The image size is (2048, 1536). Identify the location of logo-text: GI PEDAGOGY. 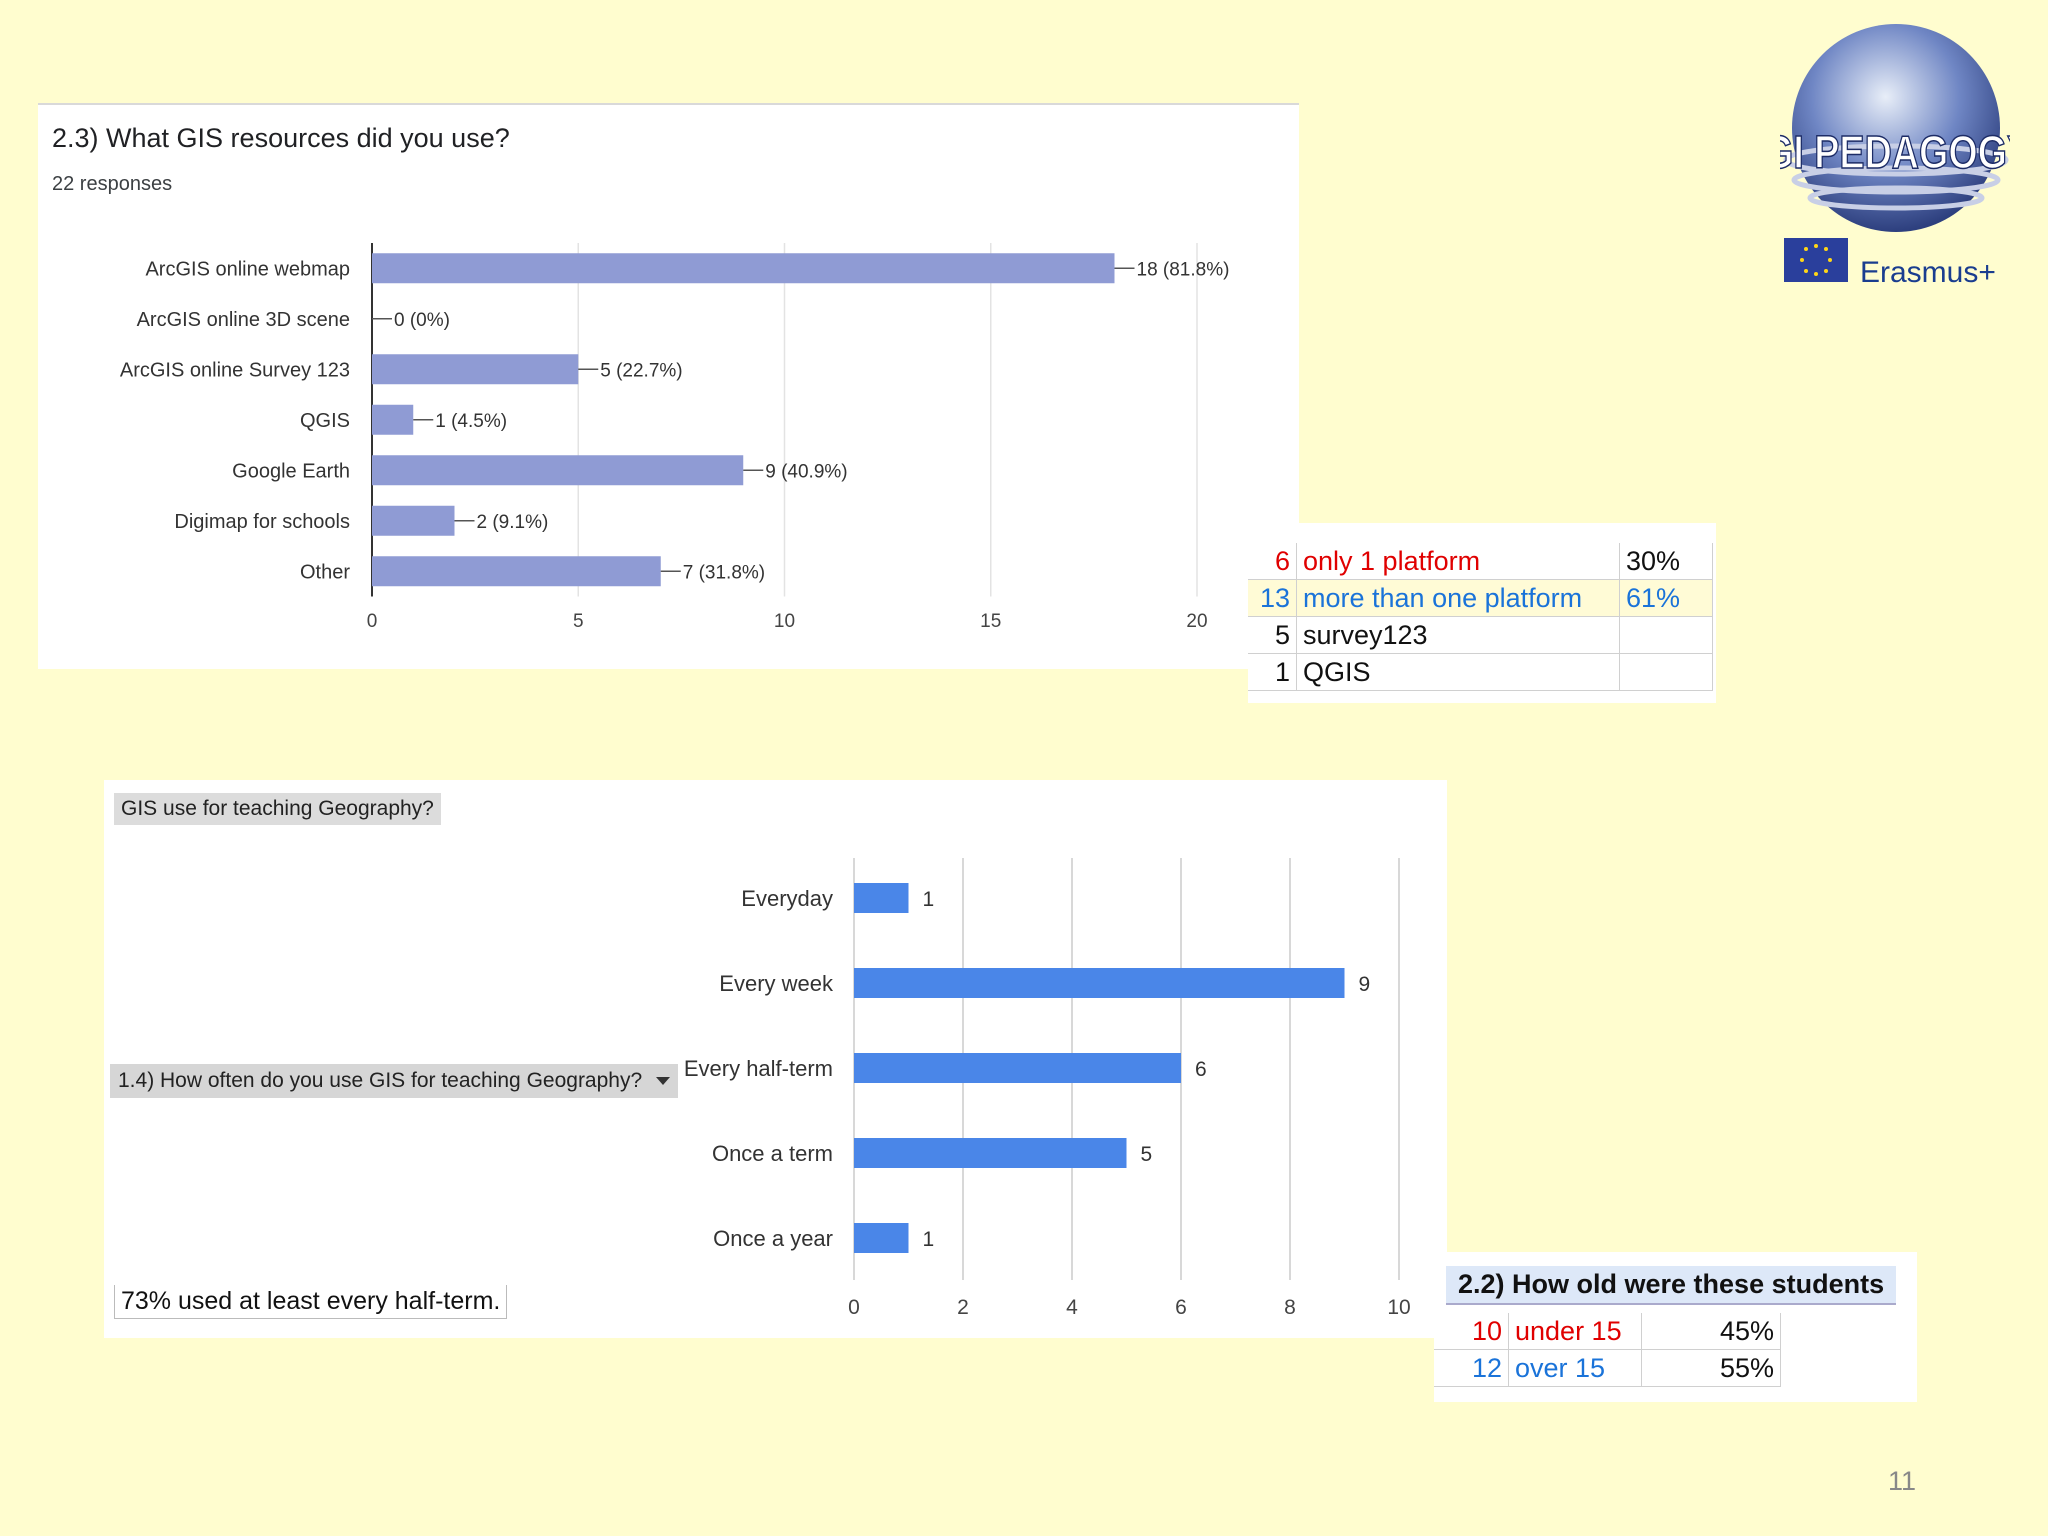
(1895, 151).